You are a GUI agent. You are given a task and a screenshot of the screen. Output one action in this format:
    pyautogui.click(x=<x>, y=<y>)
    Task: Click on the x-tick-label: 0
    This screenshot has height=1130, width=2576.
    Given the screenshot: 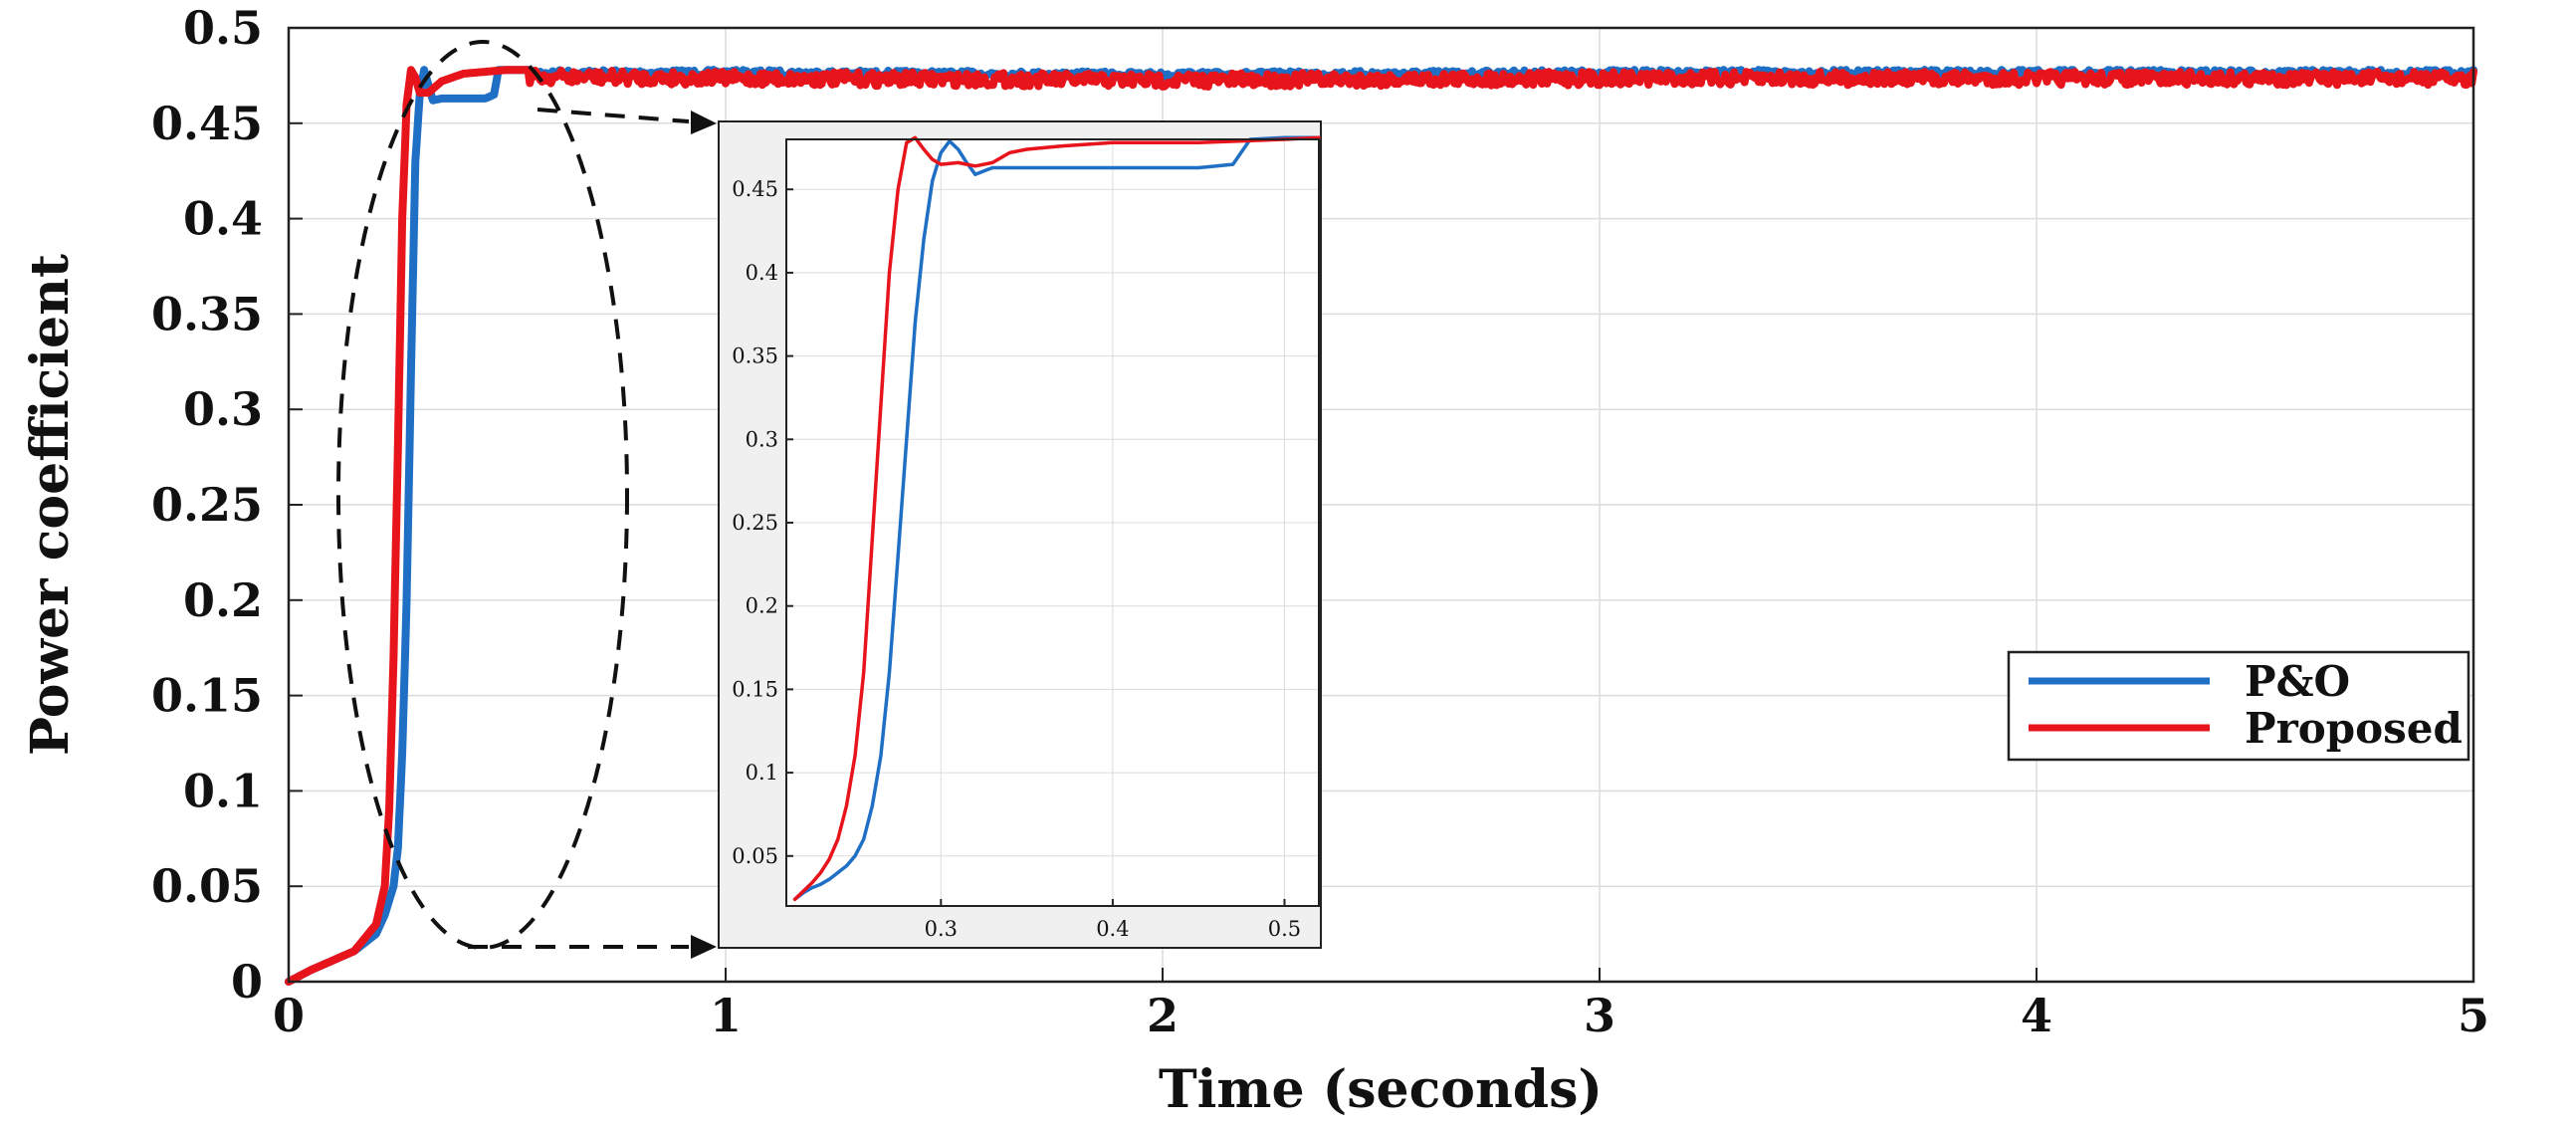 What is the action you would take?
    pyautogui.click(x=289, y=1015)
    